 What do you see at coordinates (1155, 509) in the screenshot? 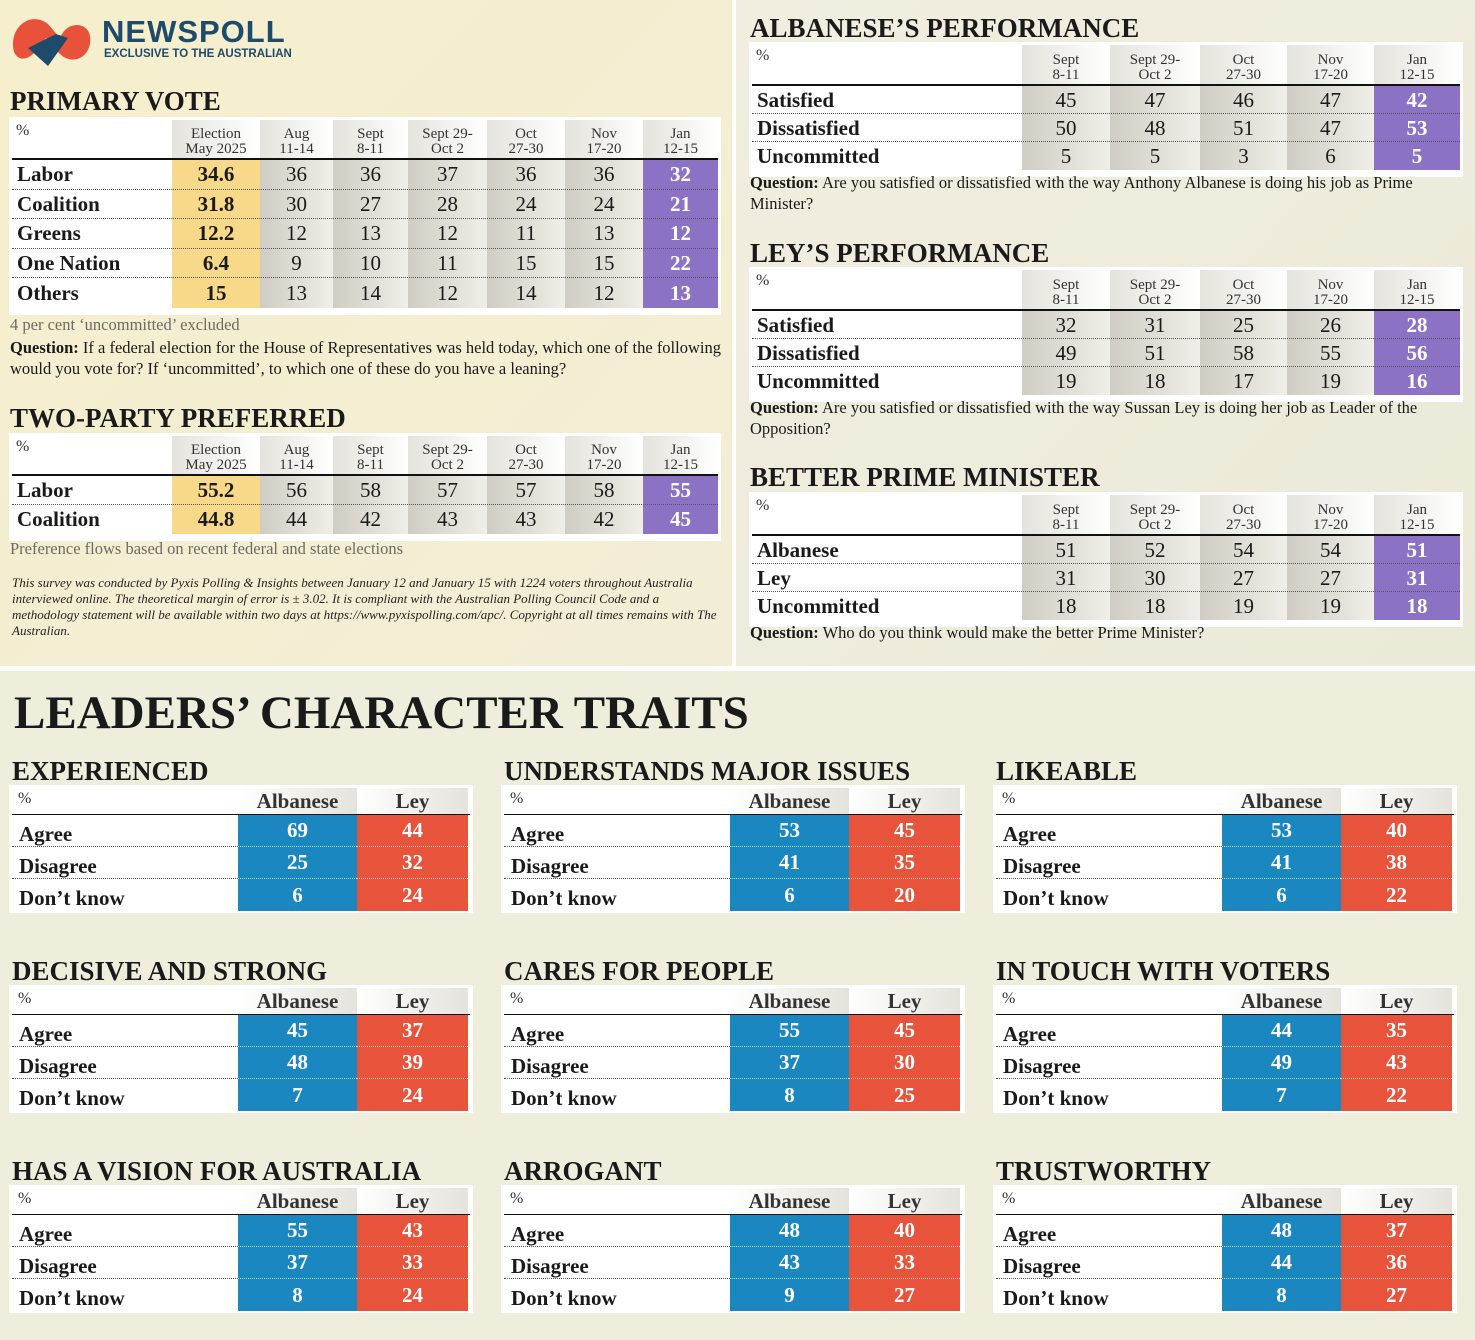
I see `column-header-line: Sept 29-` at bounding box center [1155, 509].